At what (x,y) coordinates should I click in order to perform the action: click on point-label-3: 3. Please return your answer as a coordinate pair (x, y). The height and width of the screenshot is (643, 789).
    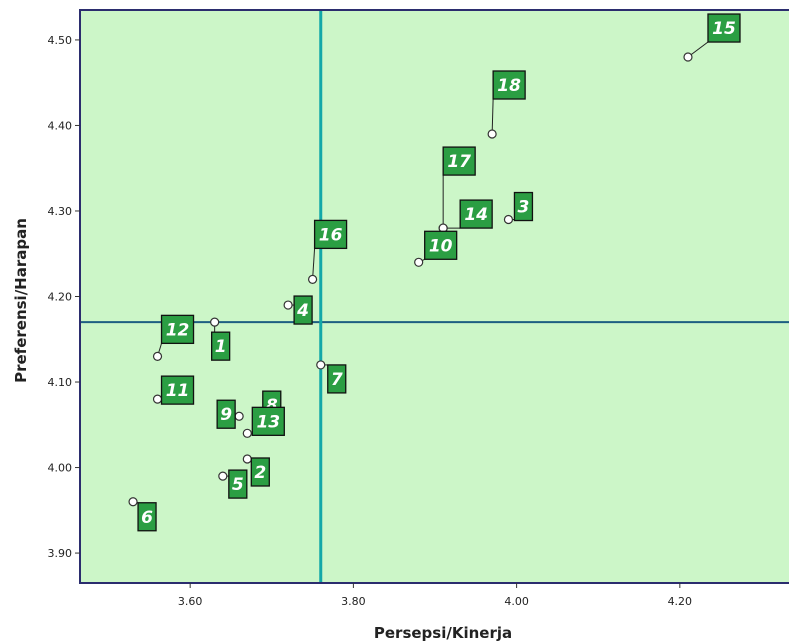
    Looking at the image, I should click on (524, 208).